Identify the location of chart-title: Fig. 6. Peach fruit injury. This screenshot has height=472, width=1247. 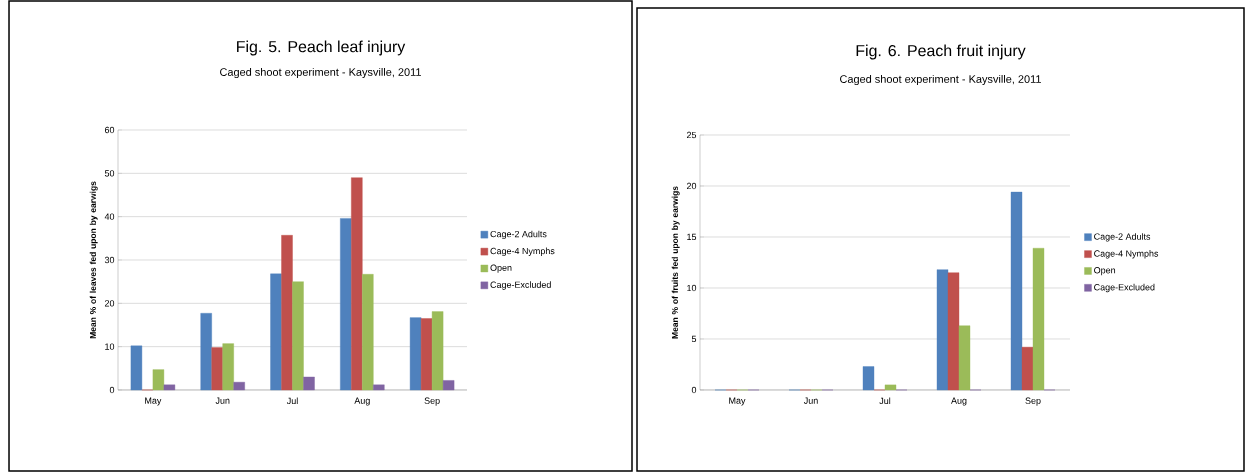
(941, 52).